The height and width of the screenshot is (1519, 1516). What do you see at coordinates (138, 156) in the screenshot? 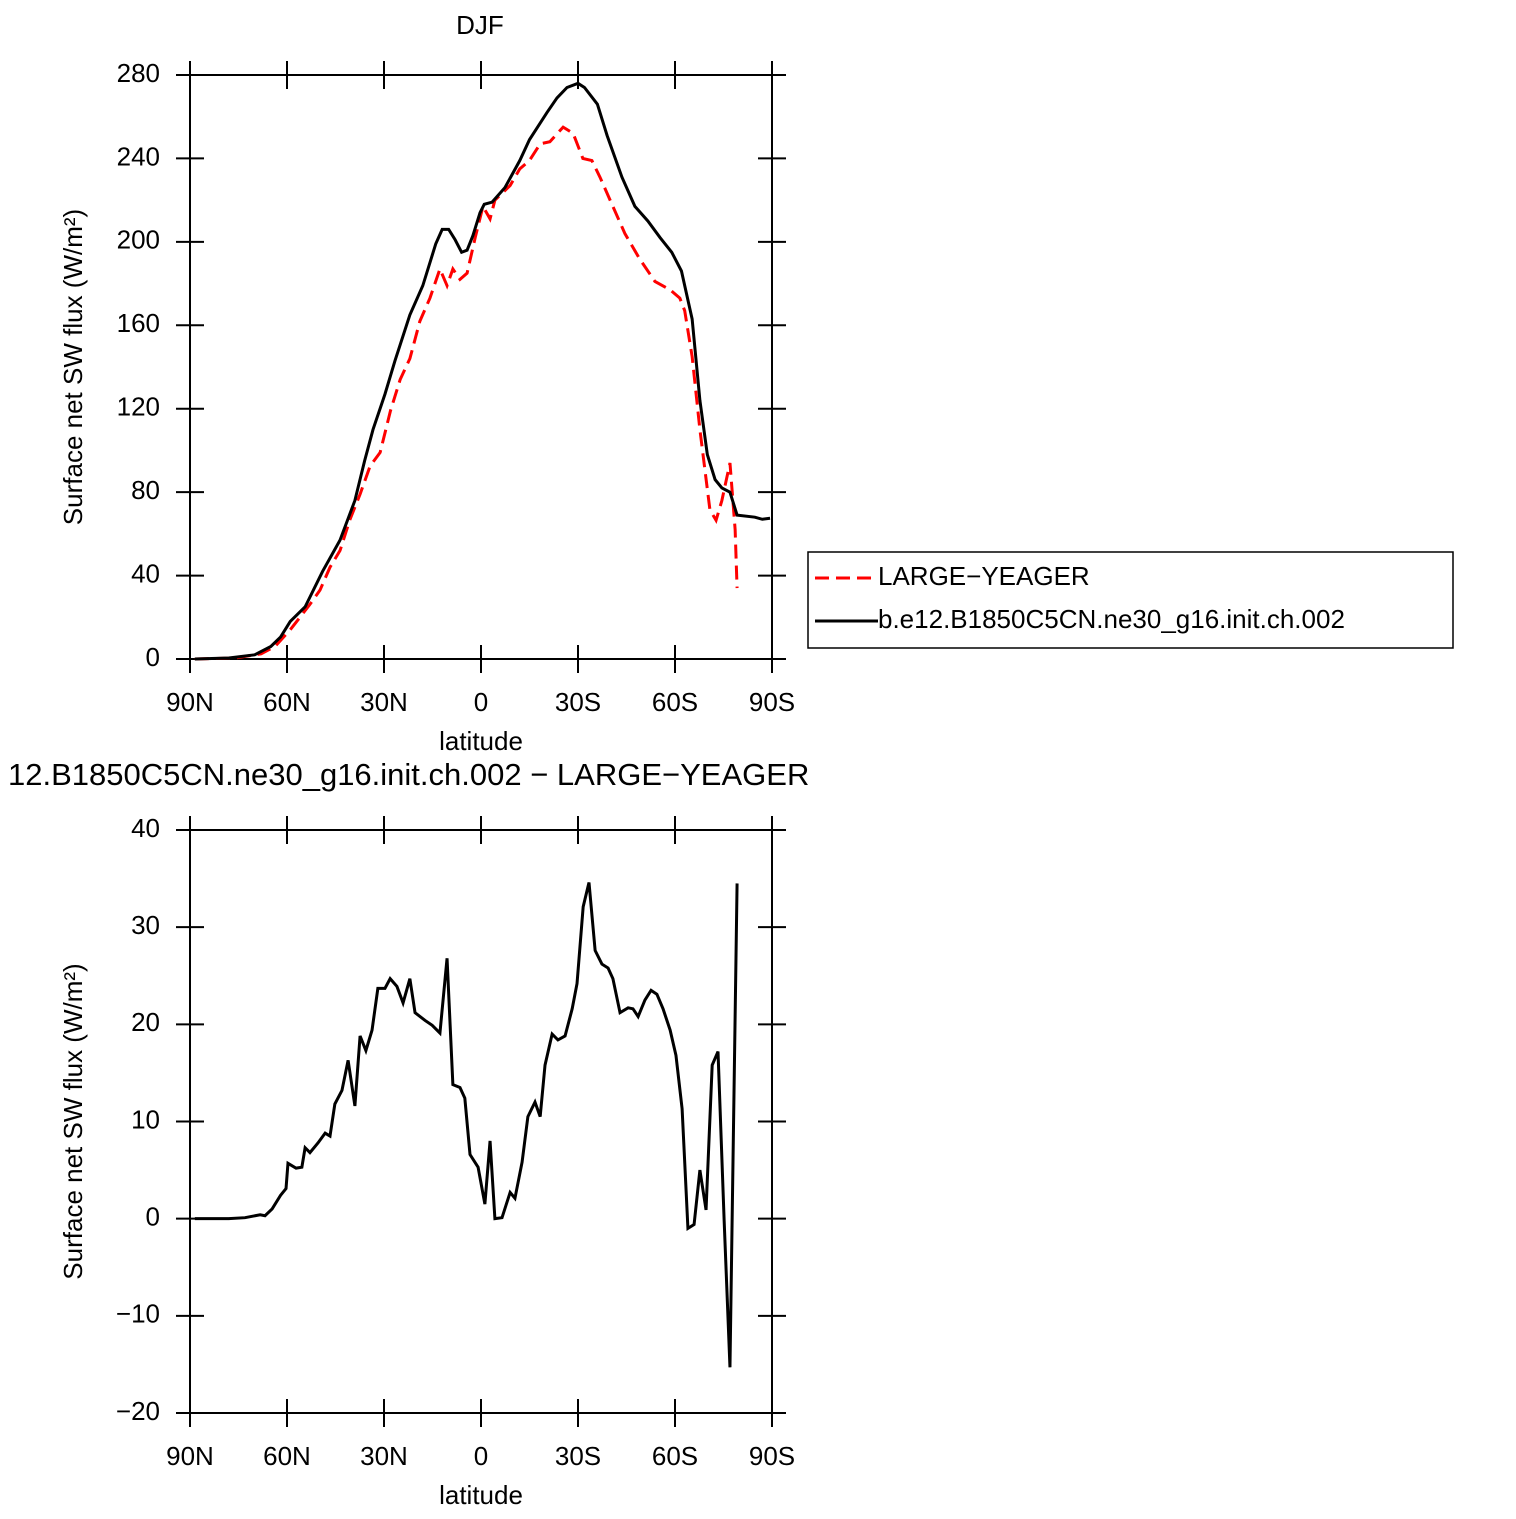
I see `y-tick-label: 240` at bounding box center [138, 156].